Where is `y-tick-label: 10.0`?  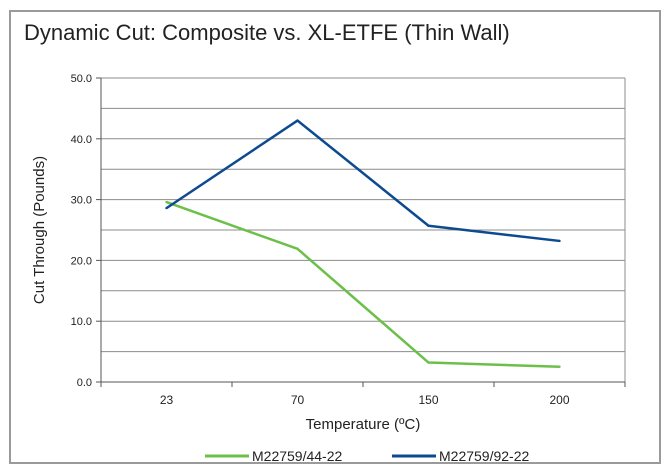
y-tick-label: 10.0 is located at coordinates (81, 322).